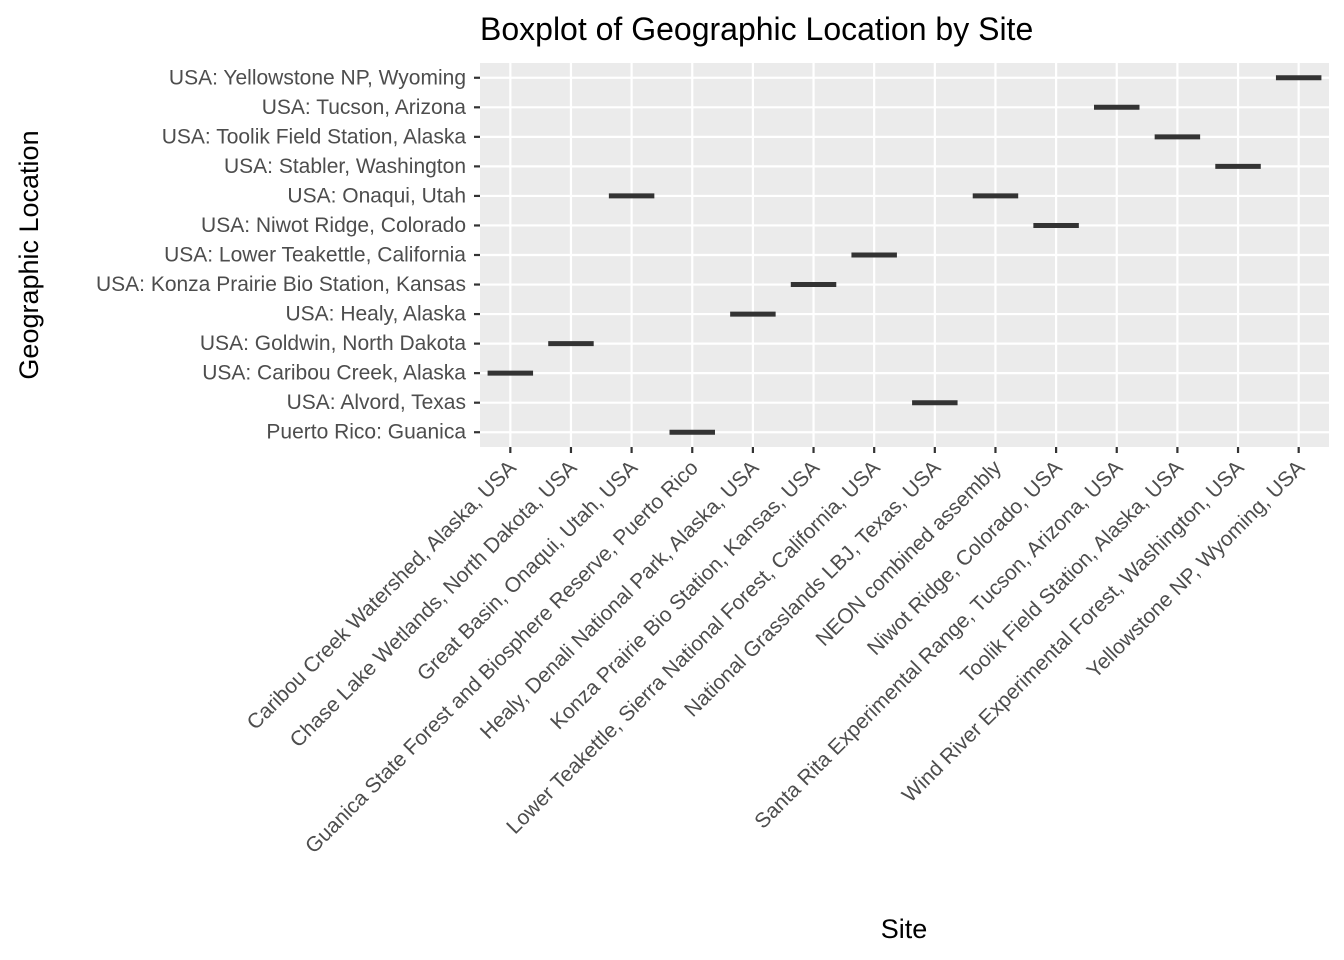  Describe the element at coordinates (281, 284) in the screenshot. I see `y-tick-label: USA: Konza Prairie Bio Station, Kansas` at that location.